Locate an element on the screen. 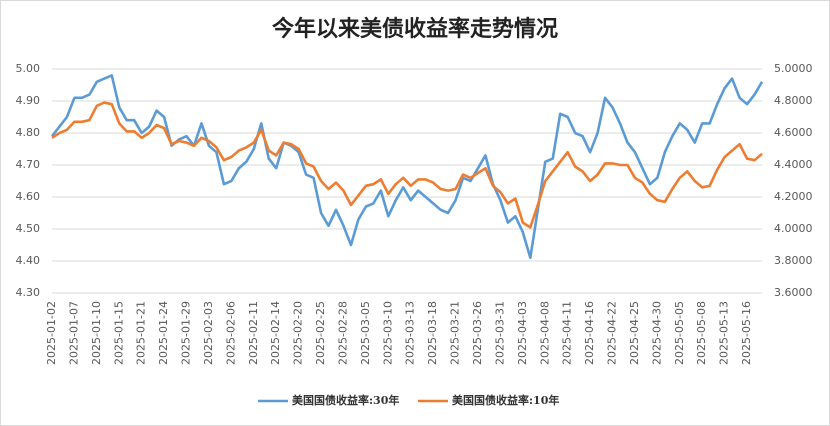 Image resolution: width=830 pixels, height=426 pixels. x-tick-label: 2025-04-22 is located at coordinates (612, 333).